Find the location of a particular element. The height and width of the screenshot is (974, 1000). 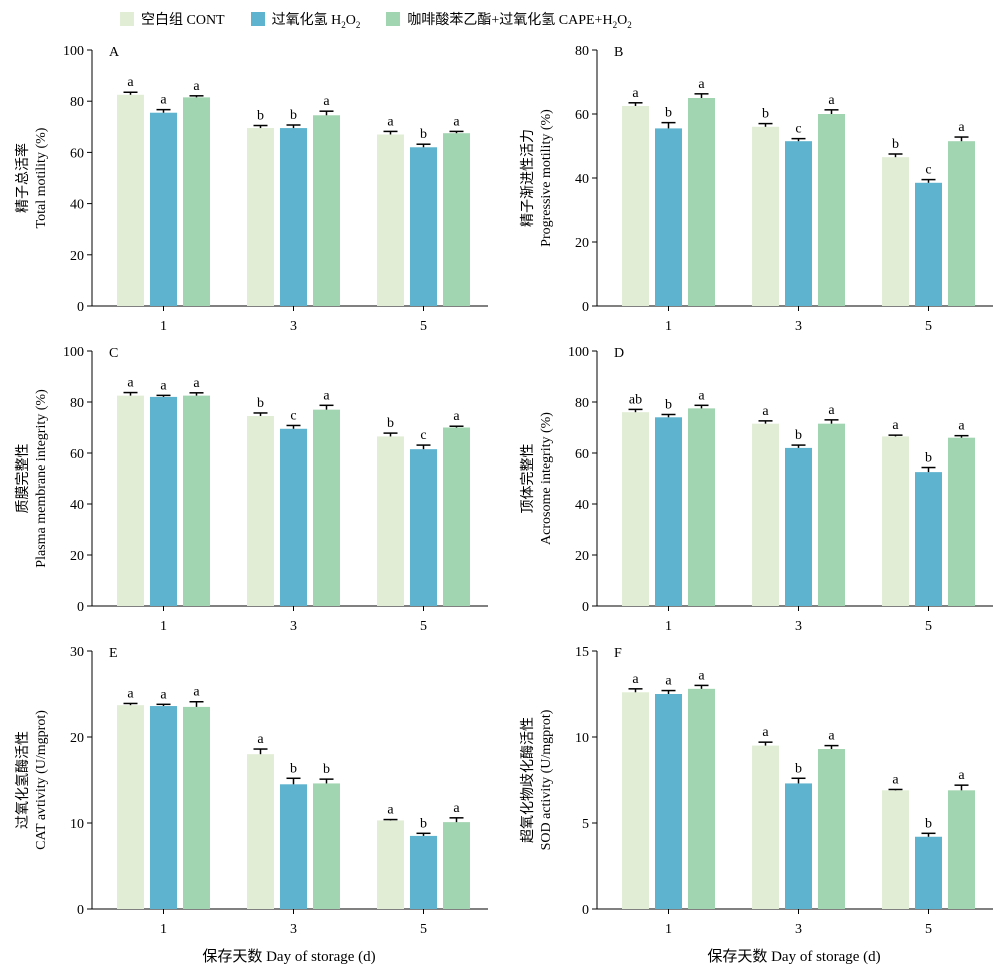

y-tick-label: 100 is located at coordinates (73, 51).